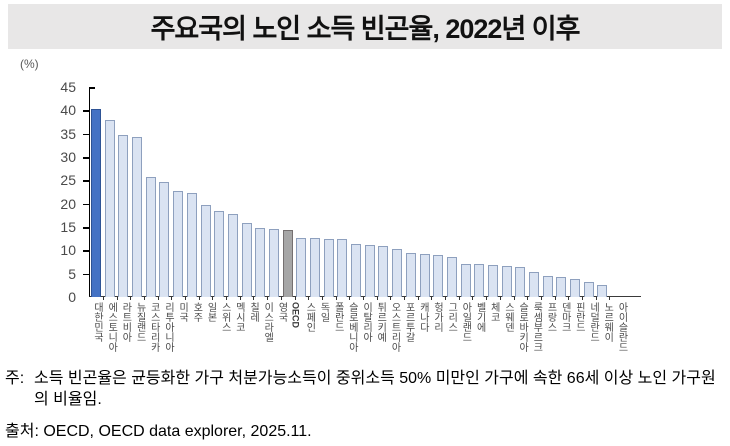 Image resolution: width=730 pixels, height=446 pixels. I want to click on x-label-슬로베니아: 슬로베니아, so click(352, 327).